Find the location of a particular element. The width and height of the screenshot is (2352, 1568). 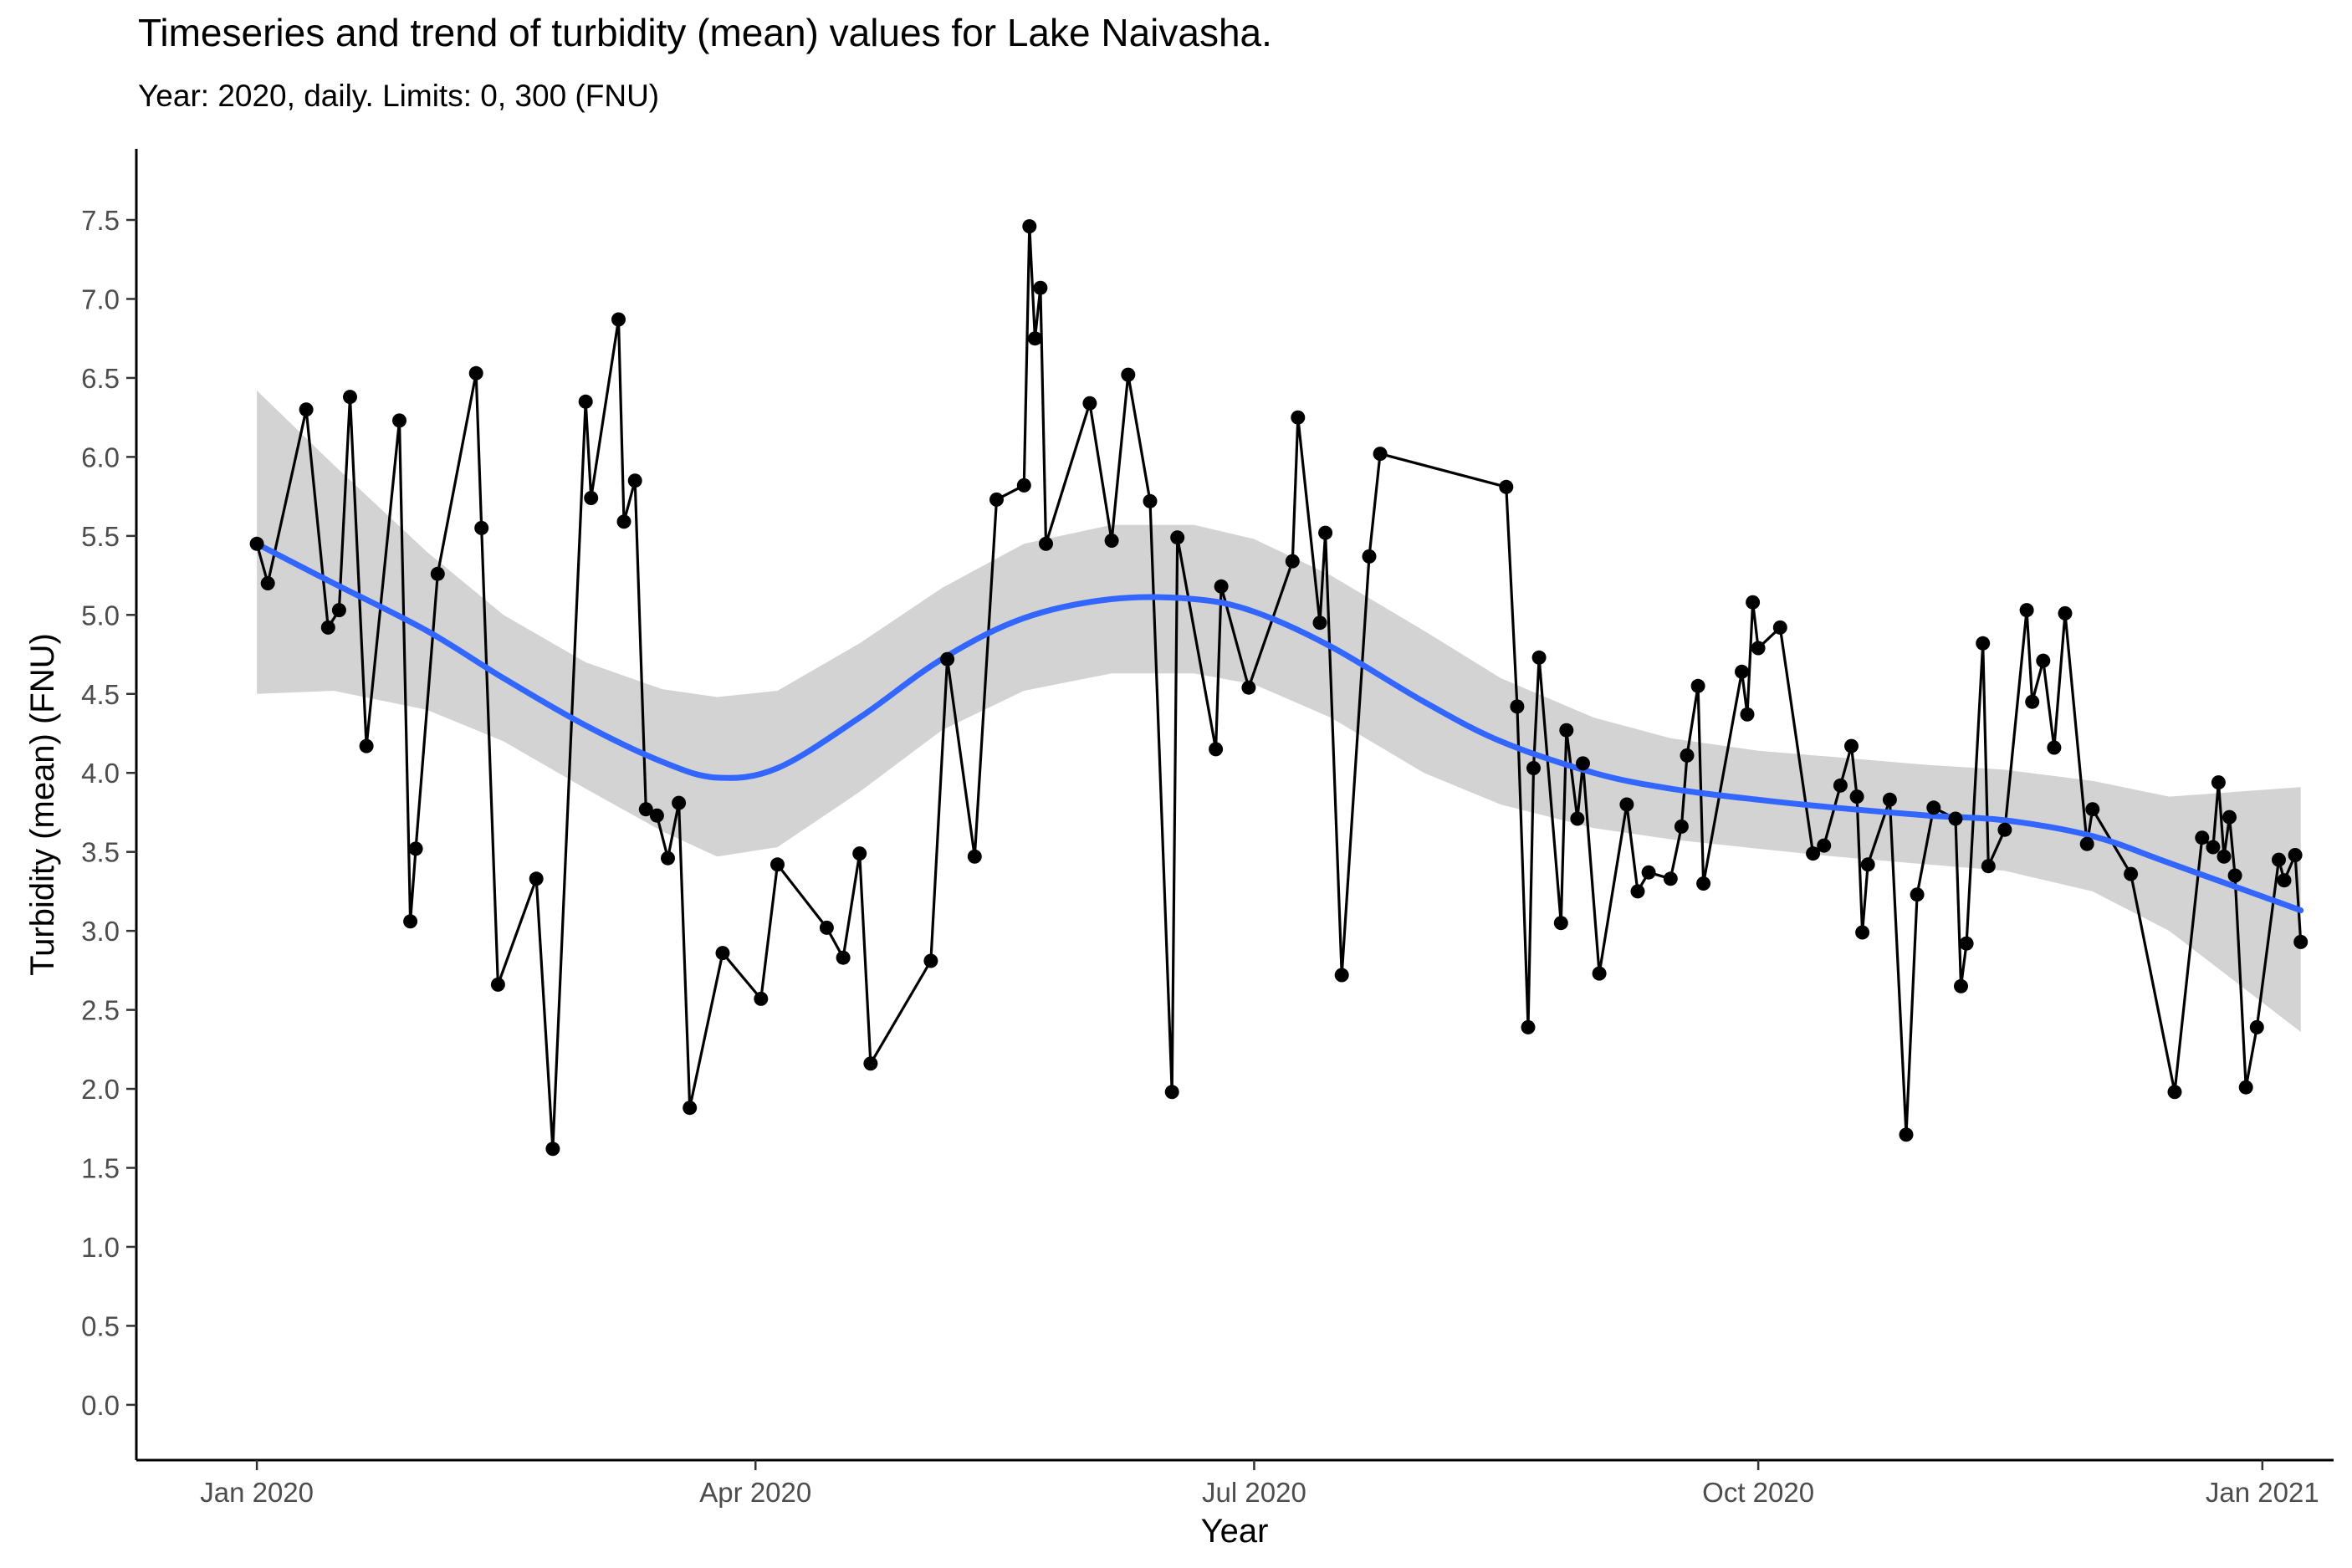

y-tick-label: 0.0 is located at coordinates (100, 1405).